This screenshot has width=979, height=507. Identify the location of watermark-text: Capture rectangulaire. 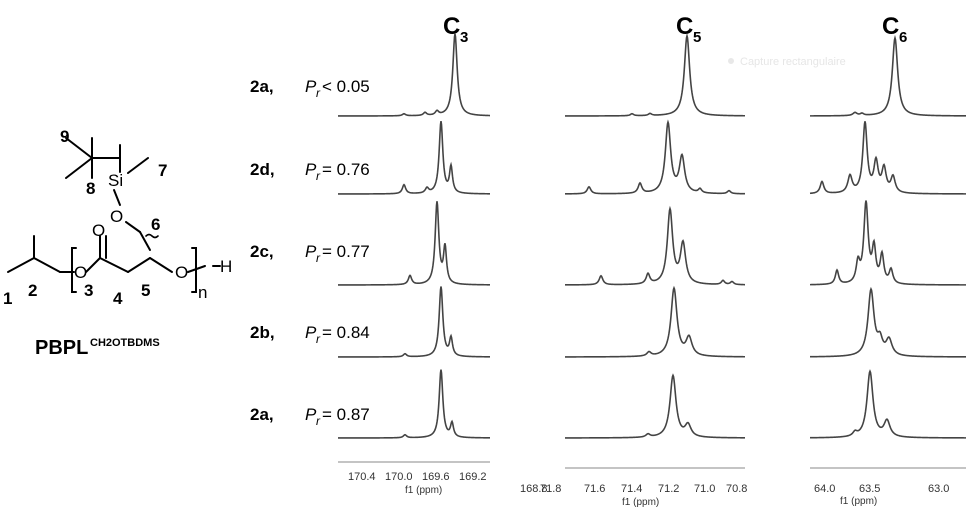
(793, 62).